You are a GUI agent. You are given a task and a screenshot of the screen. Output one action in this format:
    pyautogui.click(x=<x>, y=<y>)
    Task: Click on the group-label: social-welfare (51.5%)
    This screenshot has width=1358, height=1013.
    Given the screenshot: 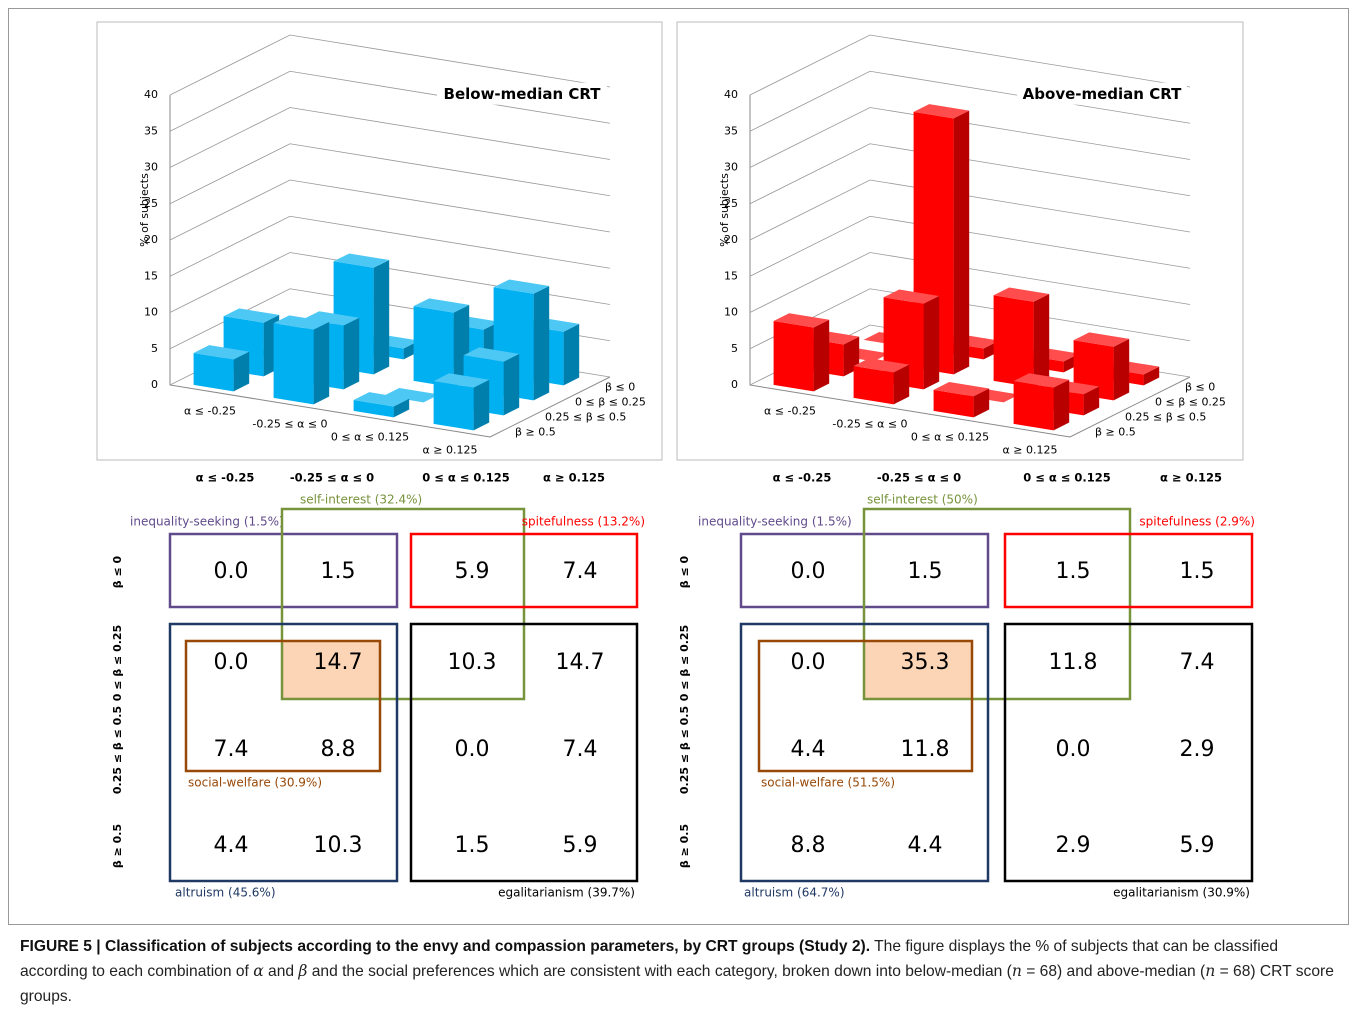 What is the action you would take?
    pyautogui.click(x=828, y=783)
    